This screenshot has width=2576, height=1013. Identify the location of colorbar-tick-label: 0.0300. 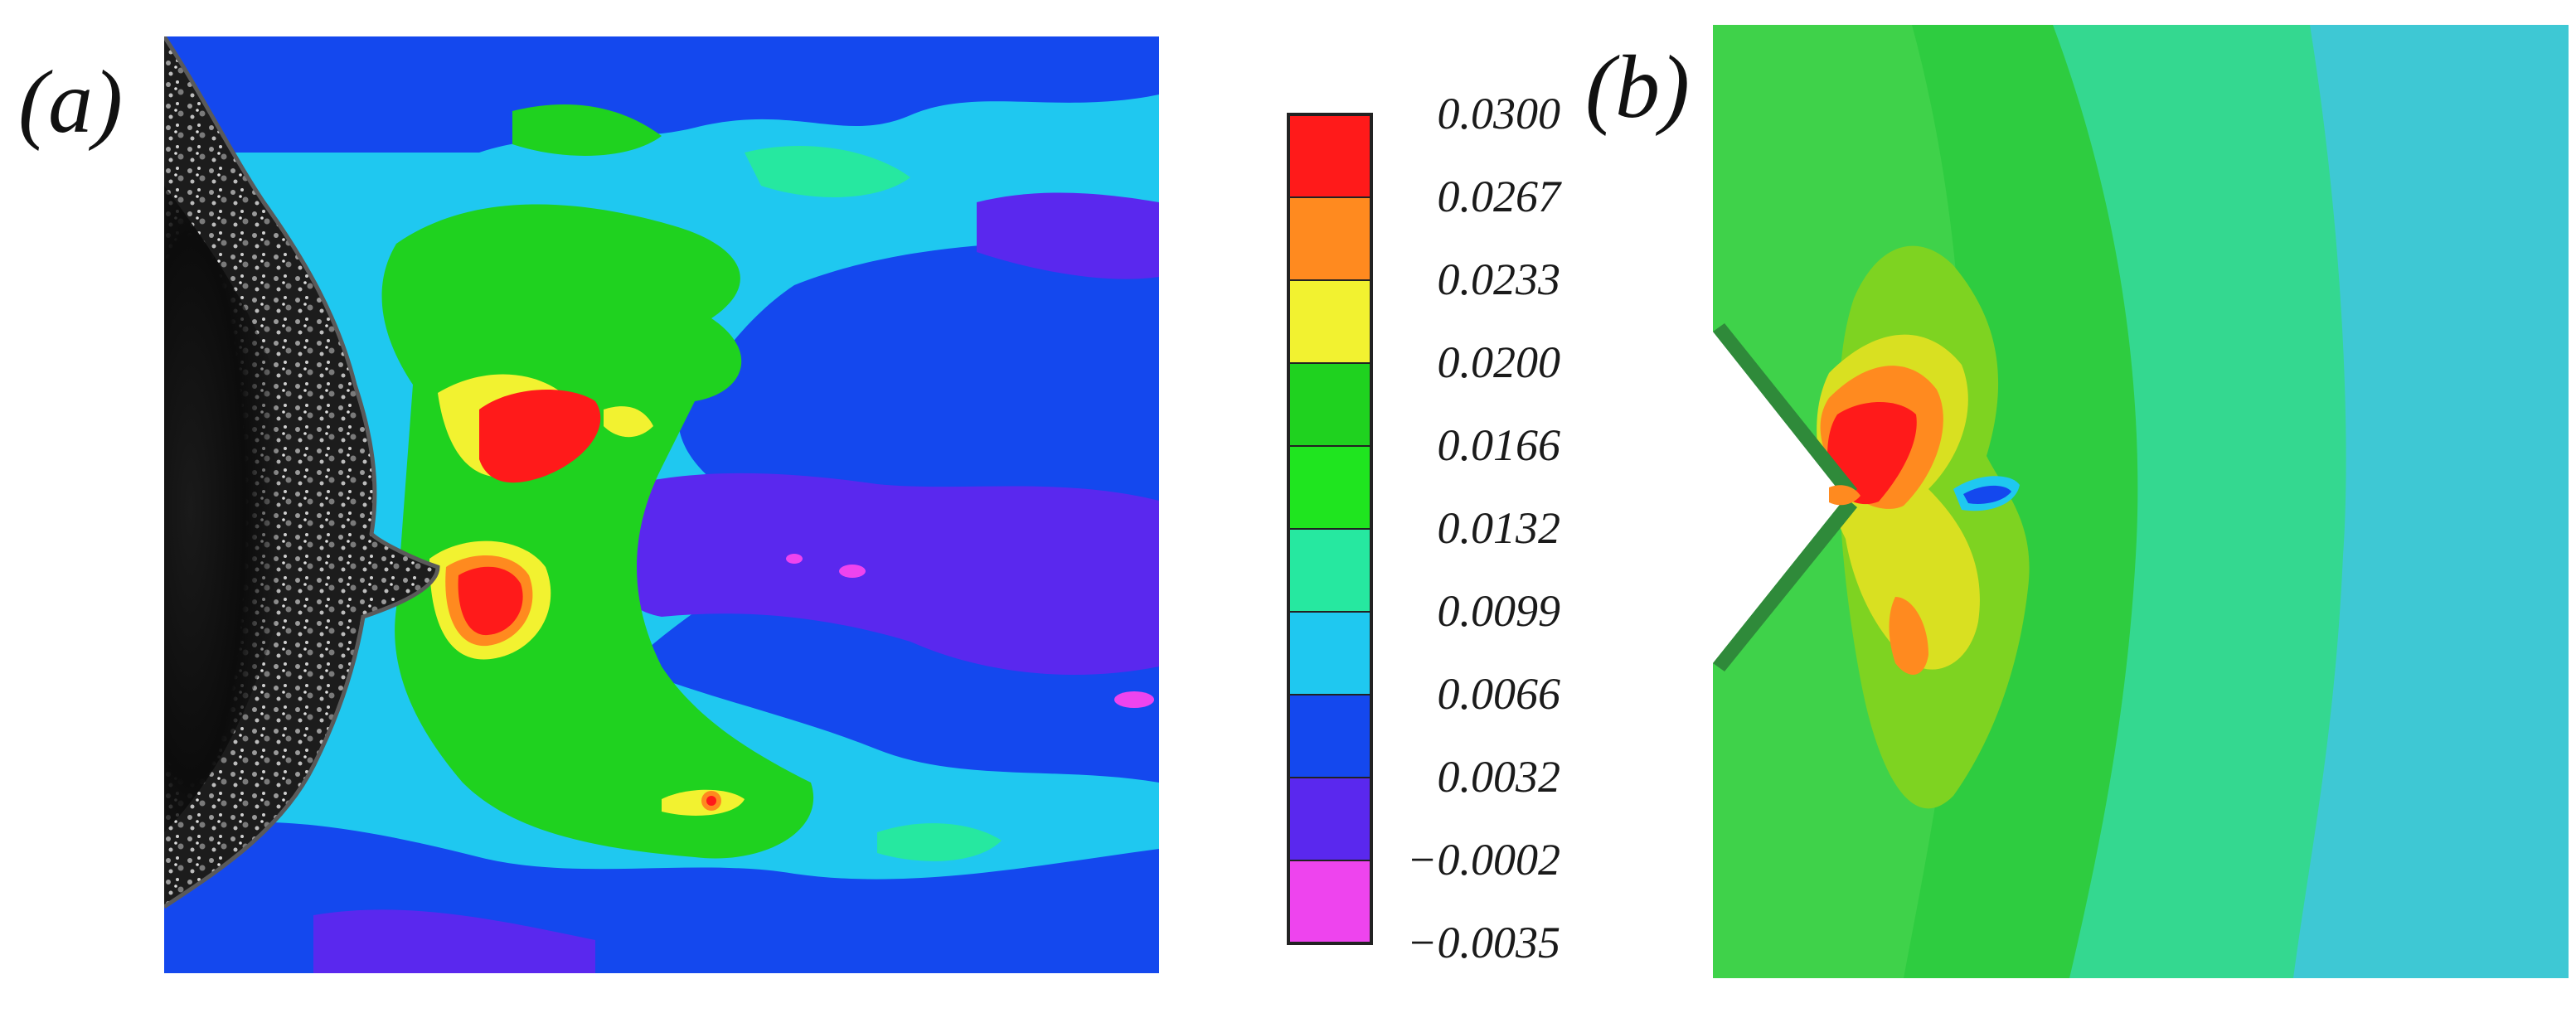
(1499, 113).